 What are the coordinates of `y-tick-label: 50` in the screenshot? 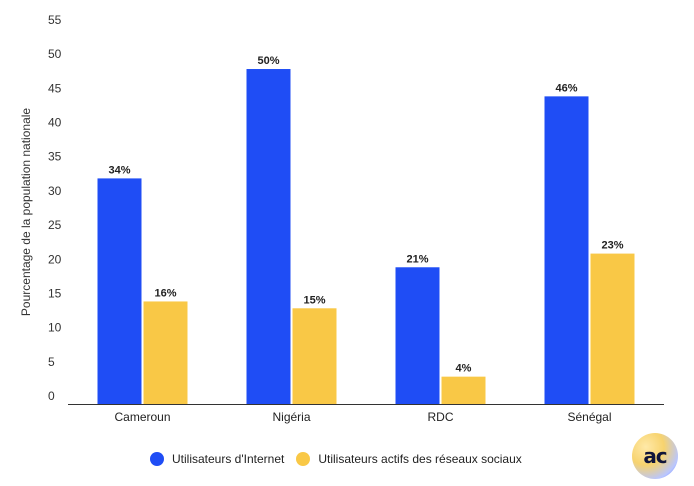 It's located at (55, 54).